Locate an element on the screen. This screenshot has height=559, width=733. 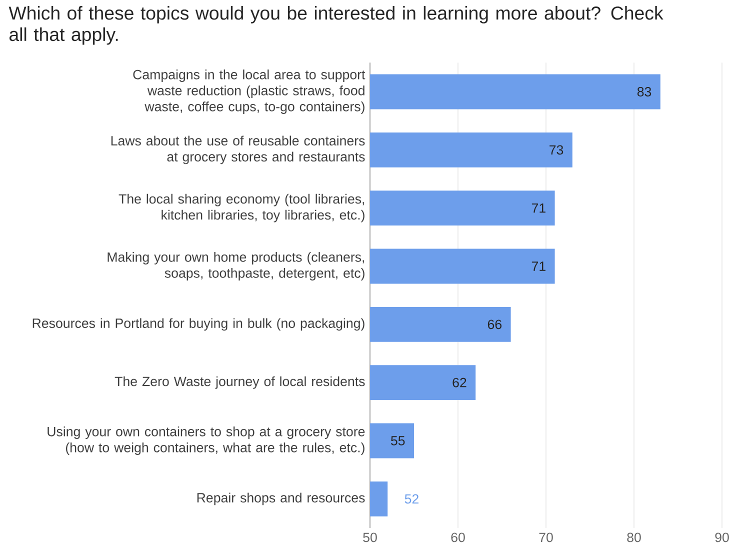
x-tick-label: 80 is located at coordinates (634, 537).